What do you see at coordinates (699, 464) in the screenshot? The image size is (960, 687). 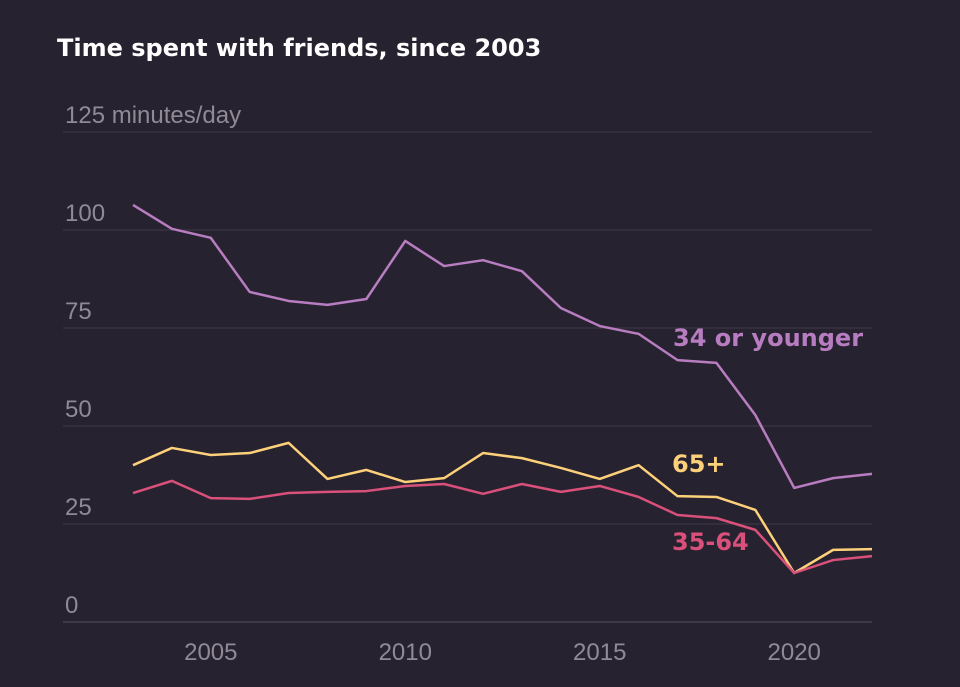 I see `series-label: 65+` at bounding box center [699, 464].